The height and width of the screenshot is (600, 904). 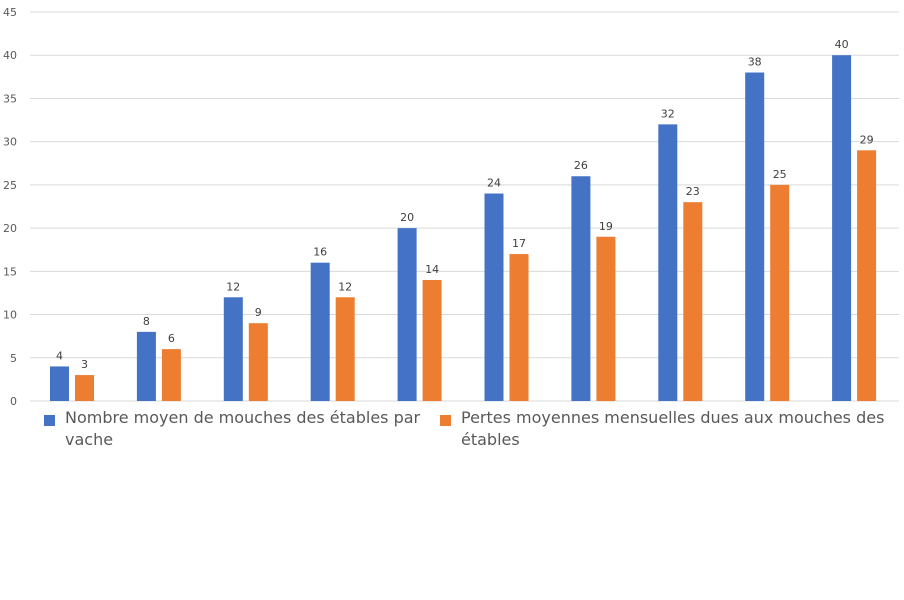 What do you see at coordinates (171, 338) in the screenshot?
I see `data-label-series-2-2: 6` at bounding box center [171, 338].